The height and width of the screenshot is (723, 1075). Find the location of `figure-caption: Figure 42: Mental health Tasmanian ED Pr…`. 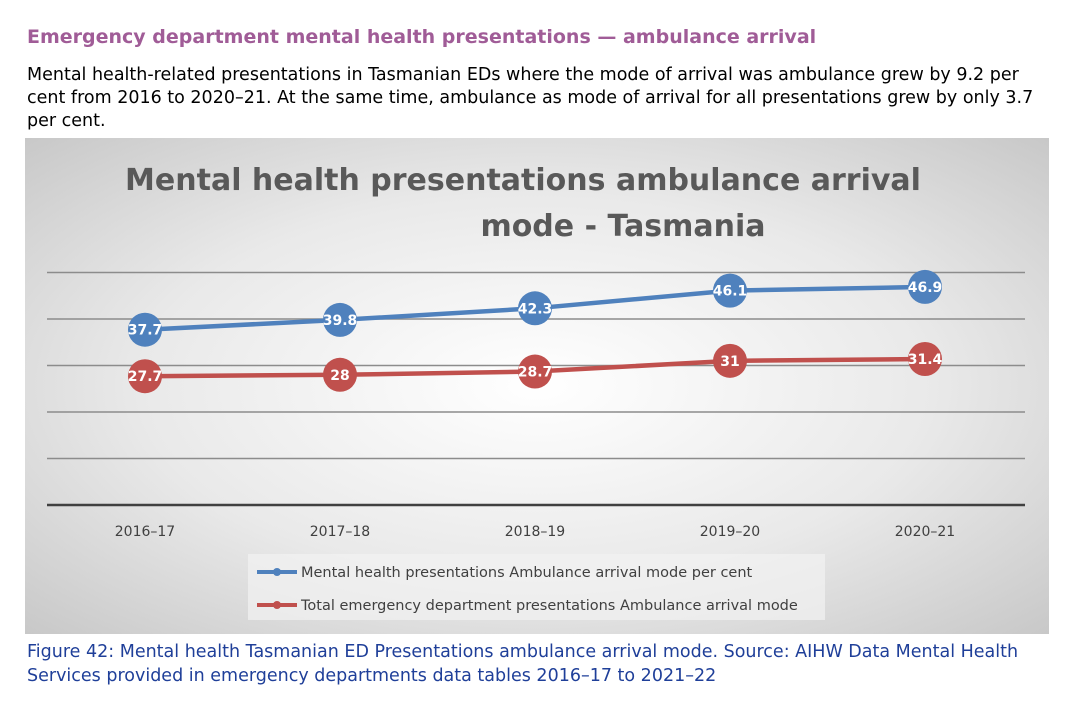

figure-caption: Figure 42: Mental health Tasmanian ED Pr… is located at coordinates (523, 664).